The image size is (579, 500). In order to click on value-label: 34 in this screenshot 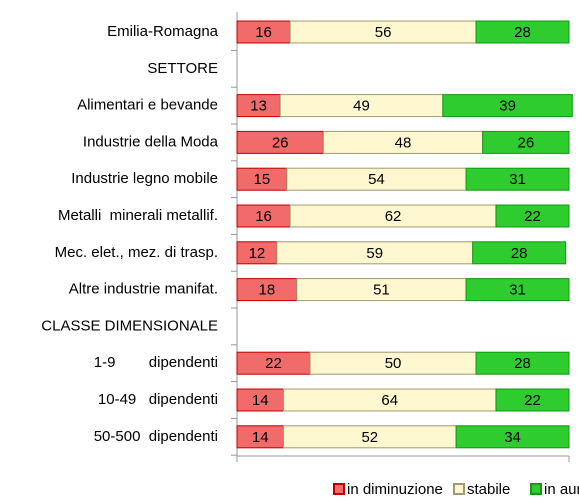, I will do `click(512, 437)`.